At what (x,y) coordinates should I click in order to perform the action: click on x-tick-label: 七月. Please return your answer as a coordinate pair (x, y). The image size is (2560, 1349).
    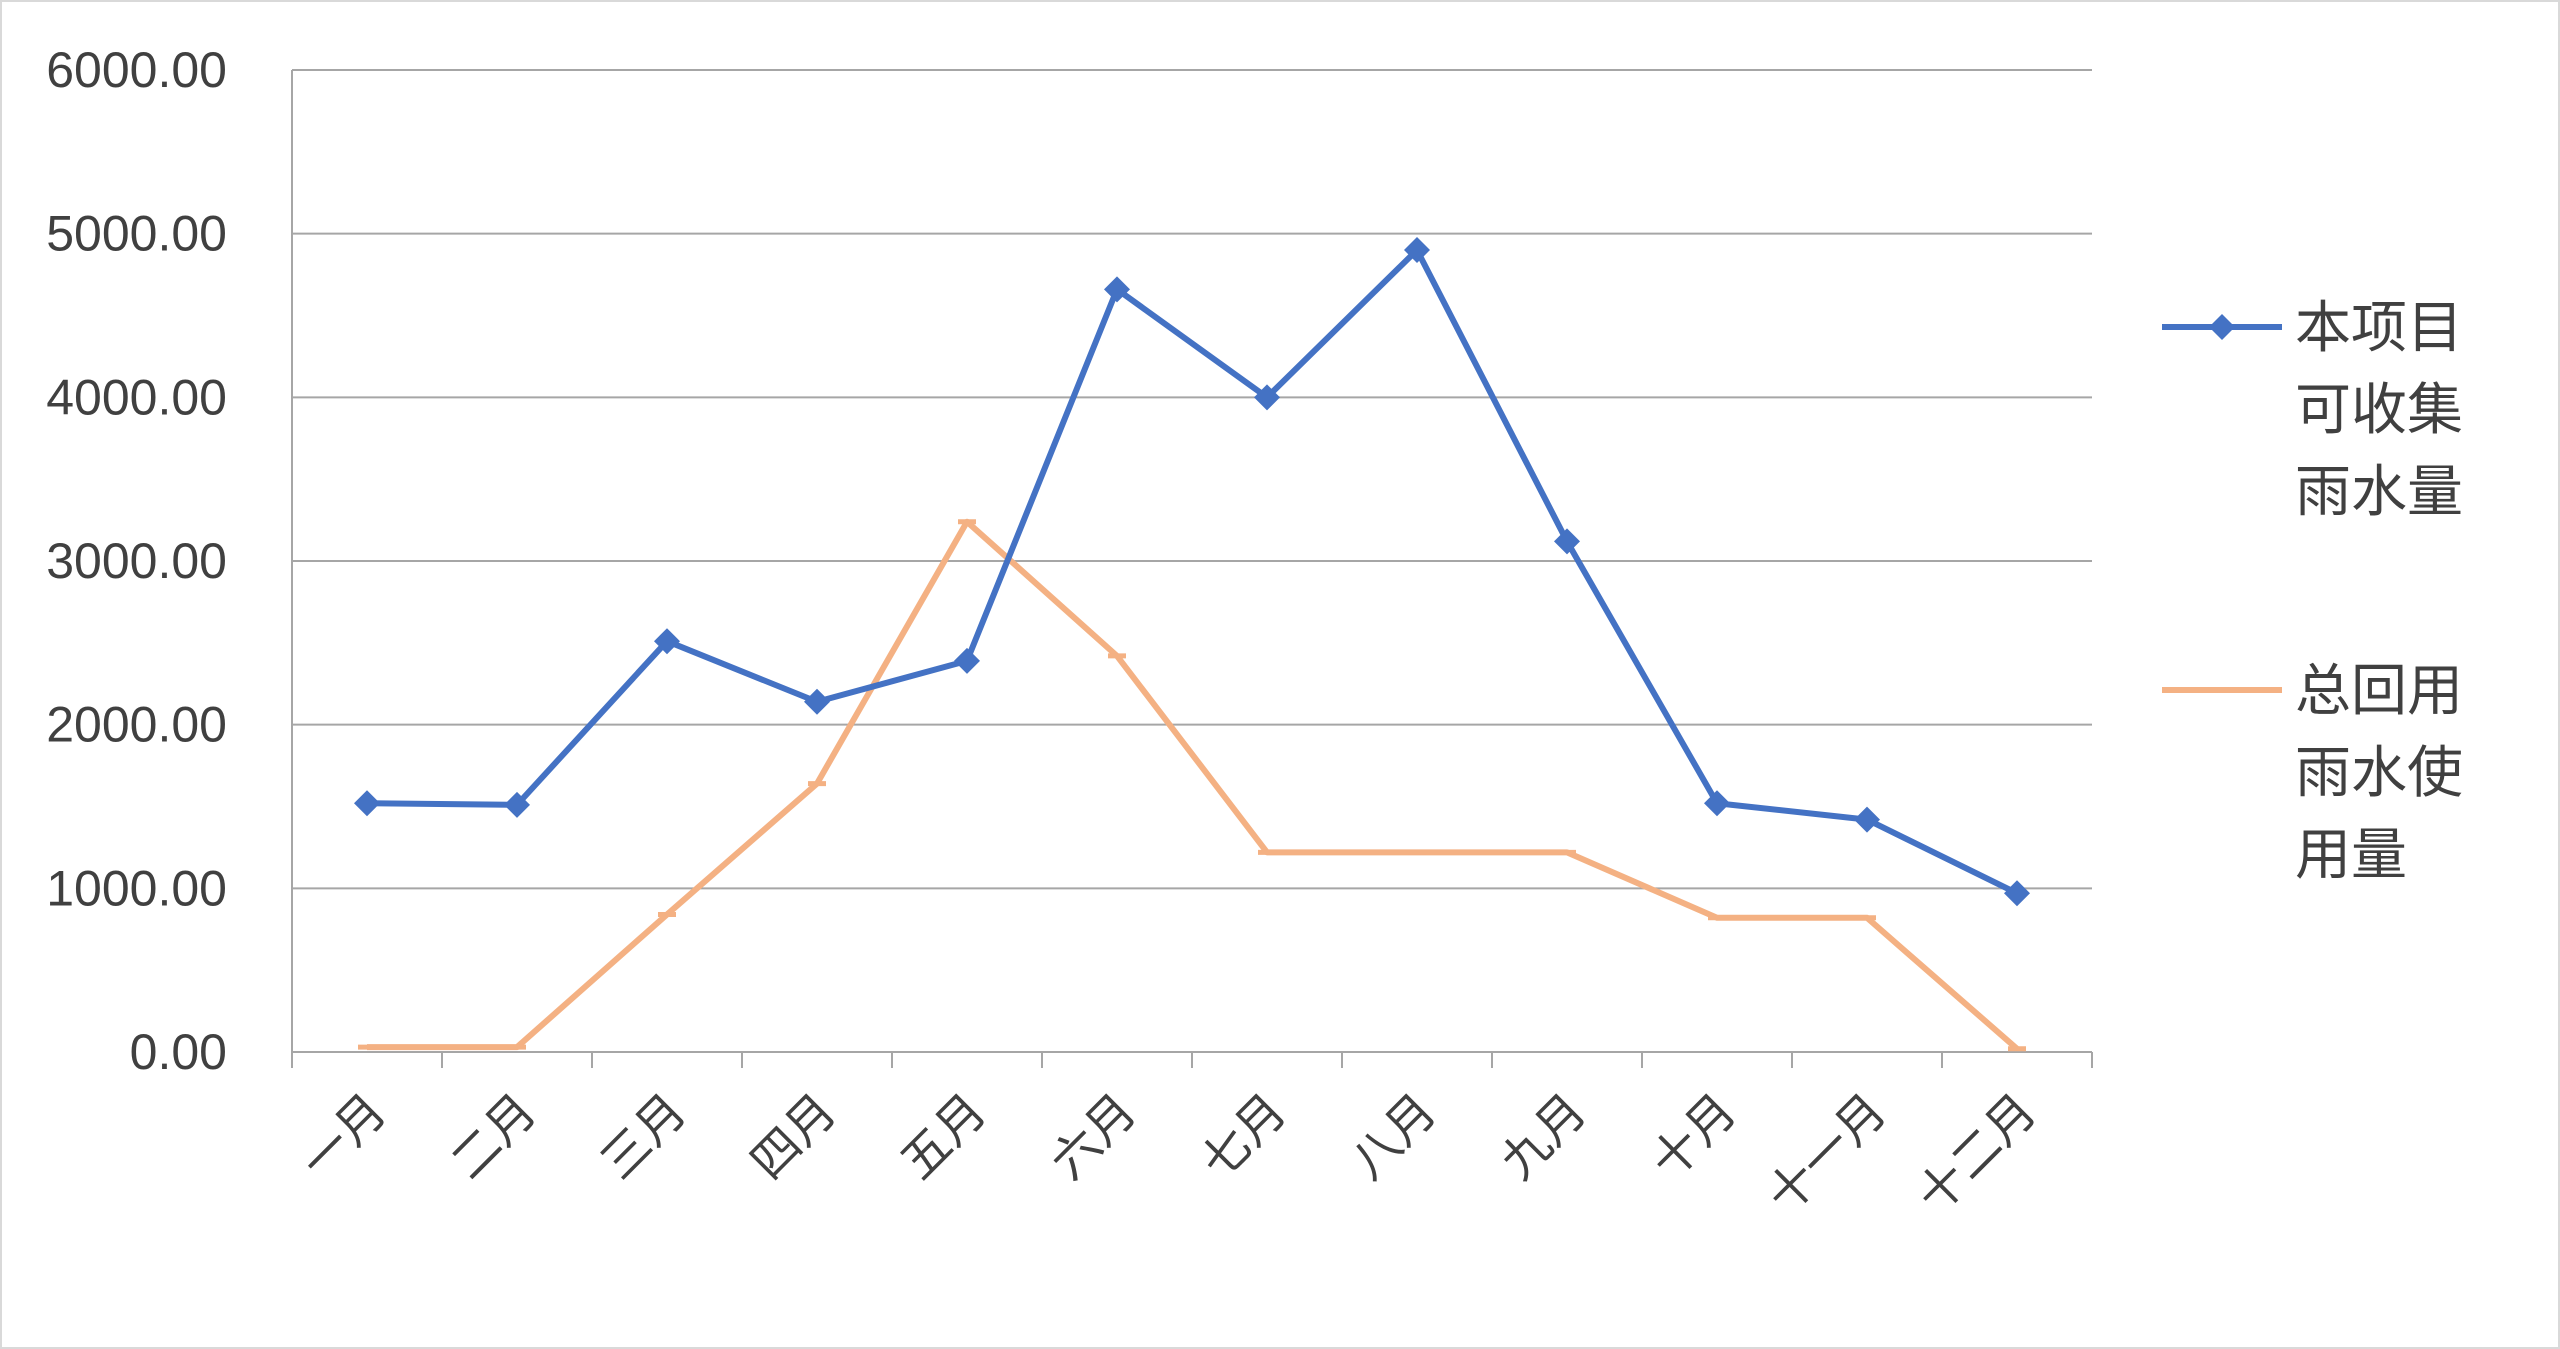
    Looking at the image, I should click on (1243, 1136).